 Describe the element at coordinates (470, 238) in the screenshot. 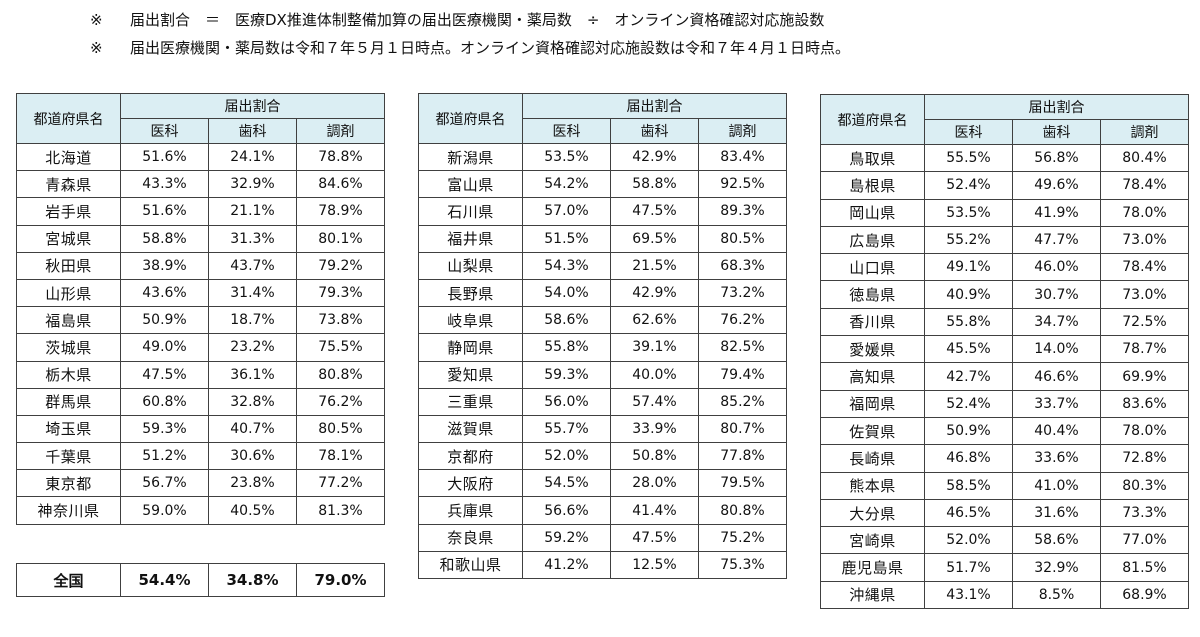

I see `prefecture-name-cell: 福井県` at that location.